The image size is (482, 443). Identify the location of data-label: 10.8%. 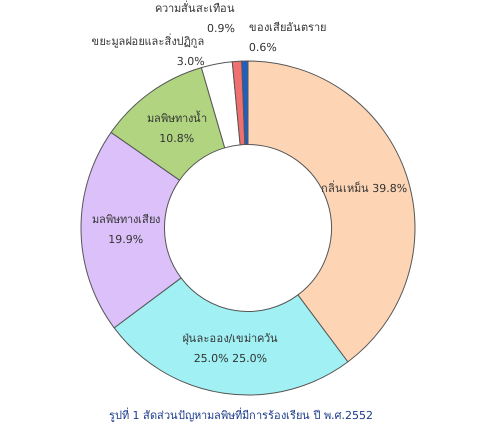
(177, 138).